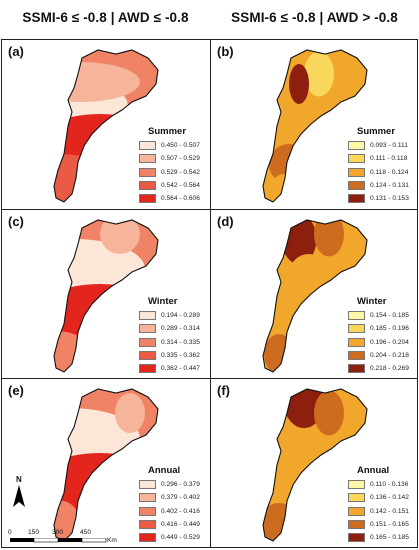 The width and height of the screenshot is (419, 550). I want to click on legend-label: 0.542 - 0.564, so click(180, 186).